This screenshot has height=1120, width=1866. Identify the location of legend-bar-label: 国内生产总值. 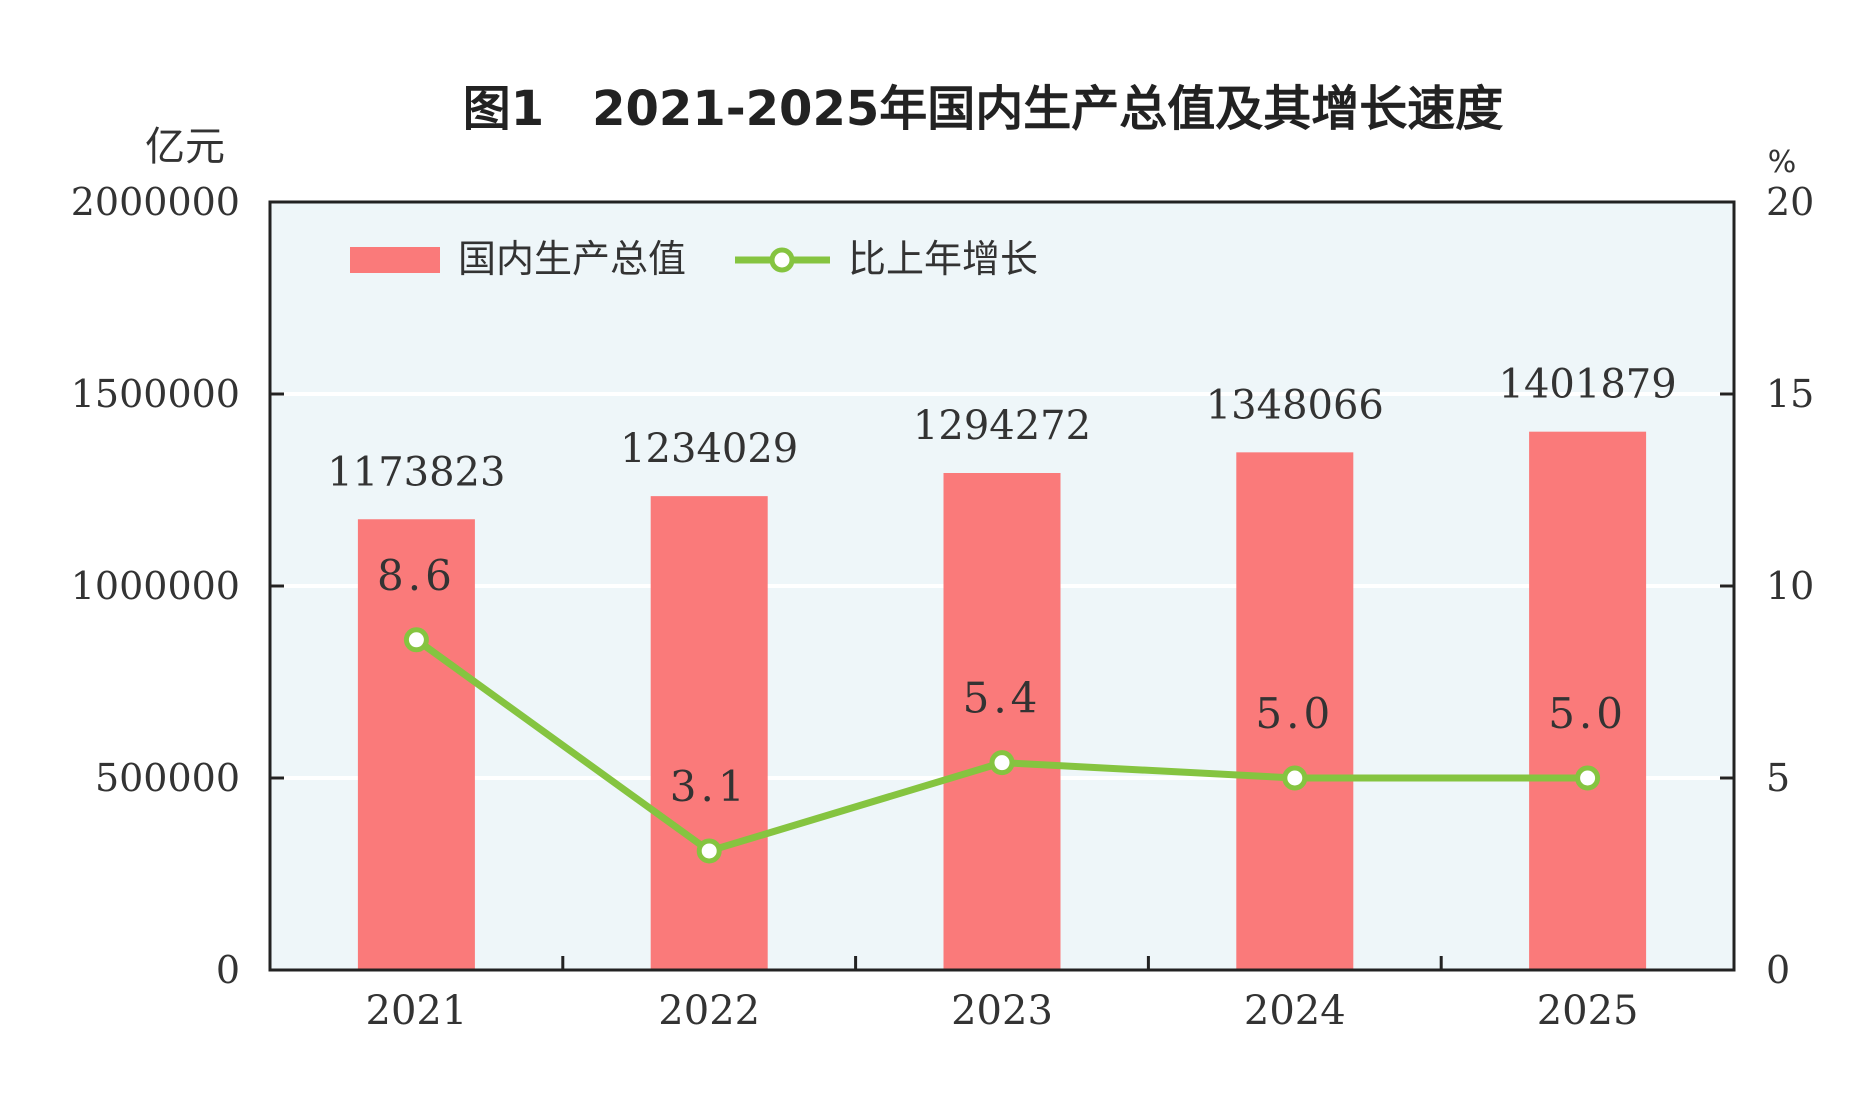
(572, 259).